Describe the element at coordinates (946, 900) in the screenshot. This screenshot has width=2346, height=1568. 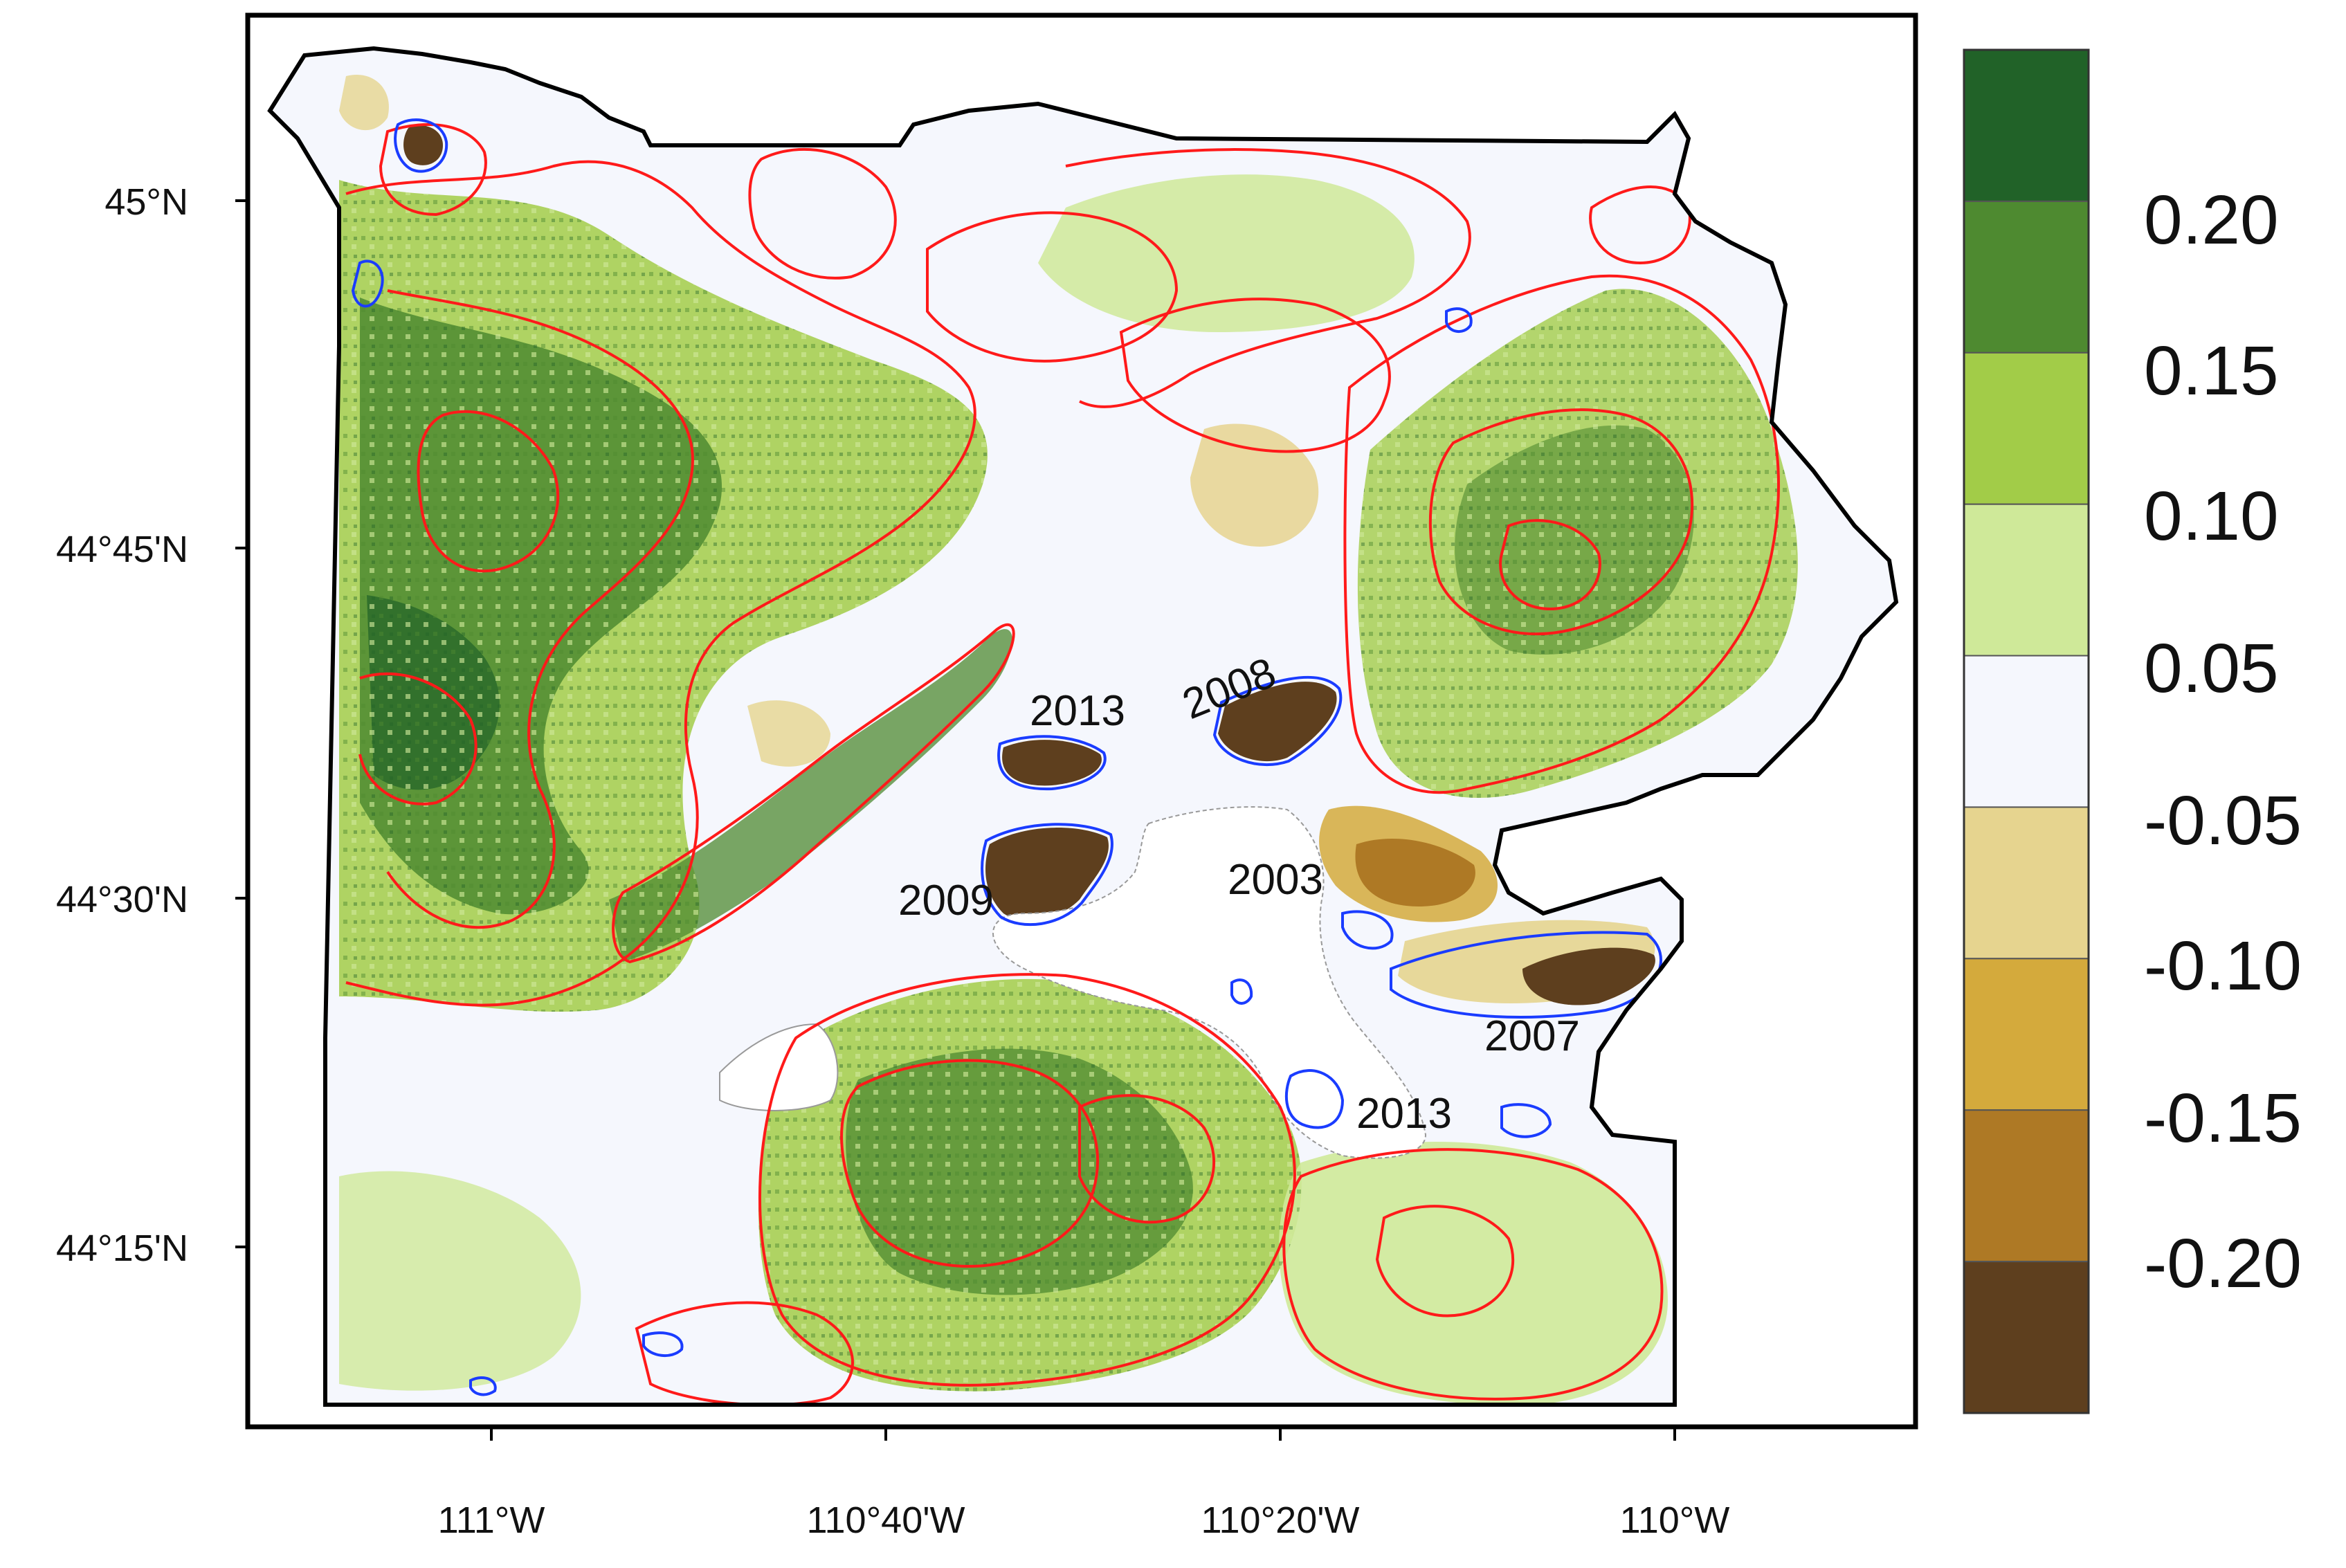
I see `fire-year-label: 2009` at that location.